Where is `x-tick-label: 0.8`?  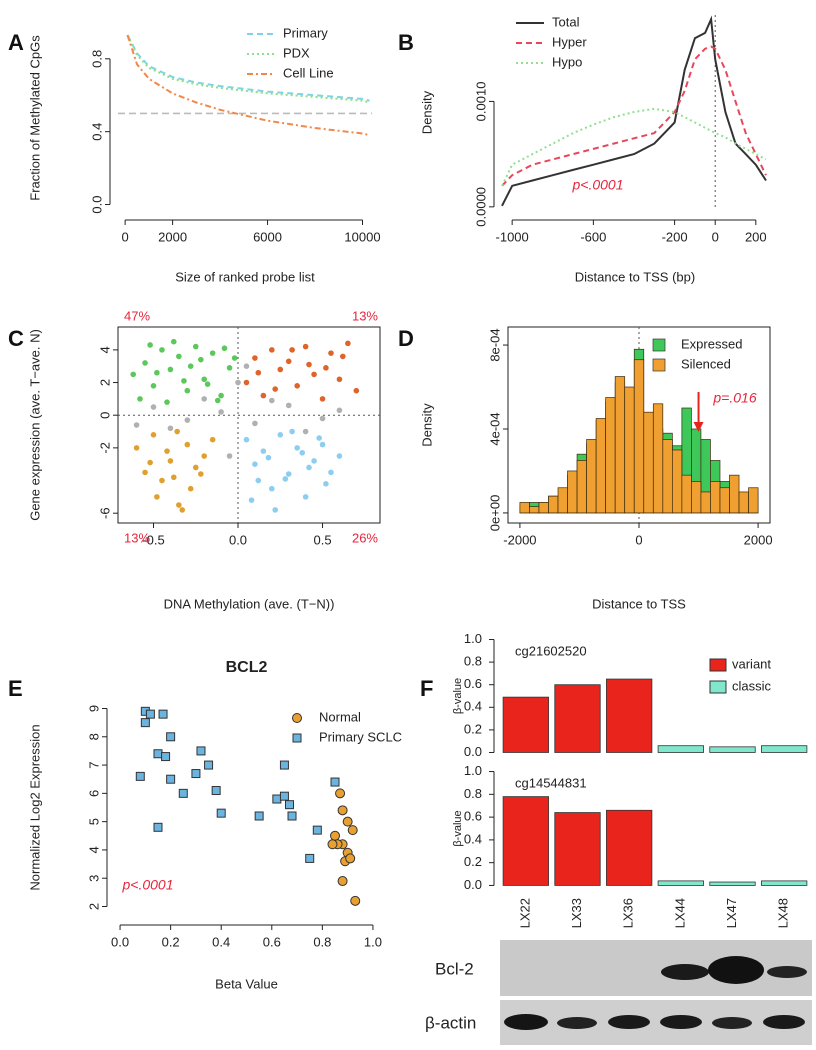
x-tick-label: 0.8 is located at coordinates (322, 941).